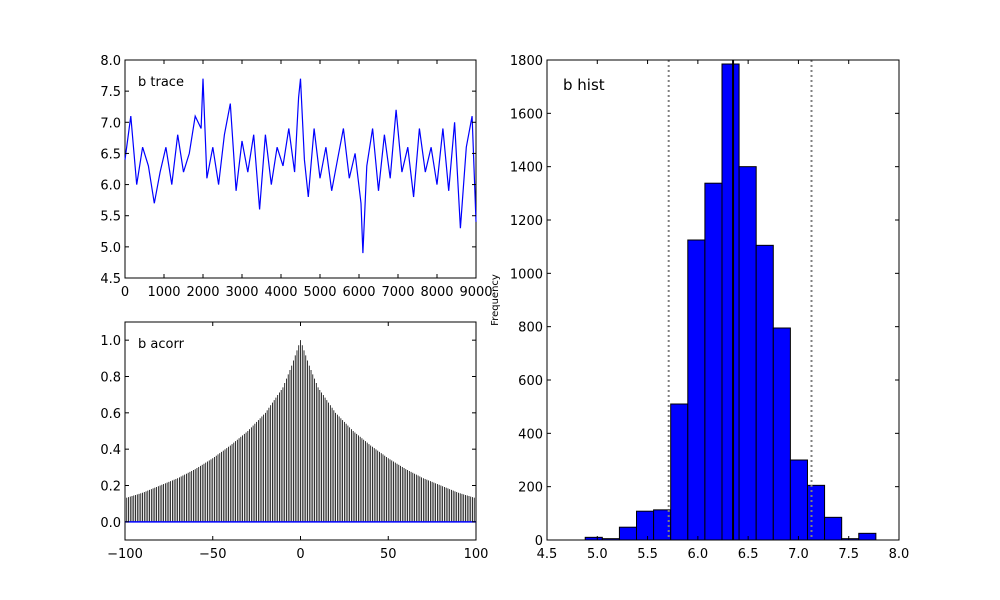 The width and height of the screenshot is (1000, 600). What do you see at coordinates (584, 85) in the screenshot?
I see `hist-title: b hist` at bounding box center [584, 85].